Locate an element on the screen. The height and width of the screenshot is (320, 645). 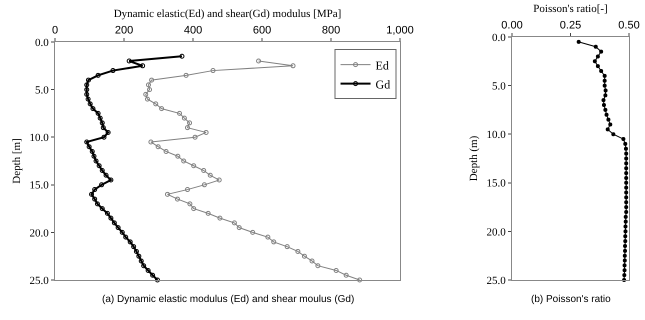
x-tick-label: 0 is located at coordinates (55, 30).